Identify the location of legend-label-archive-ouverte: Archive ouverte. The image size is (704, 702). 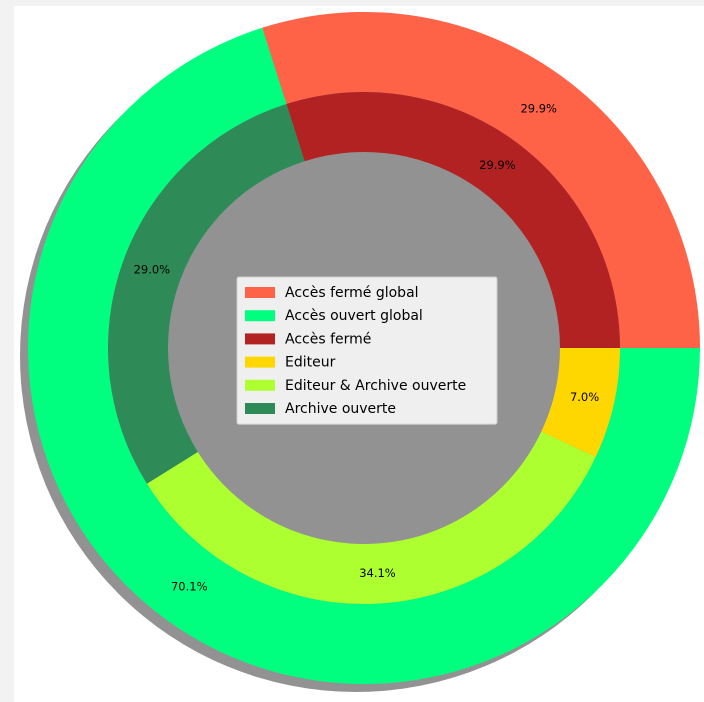
(340, 409).